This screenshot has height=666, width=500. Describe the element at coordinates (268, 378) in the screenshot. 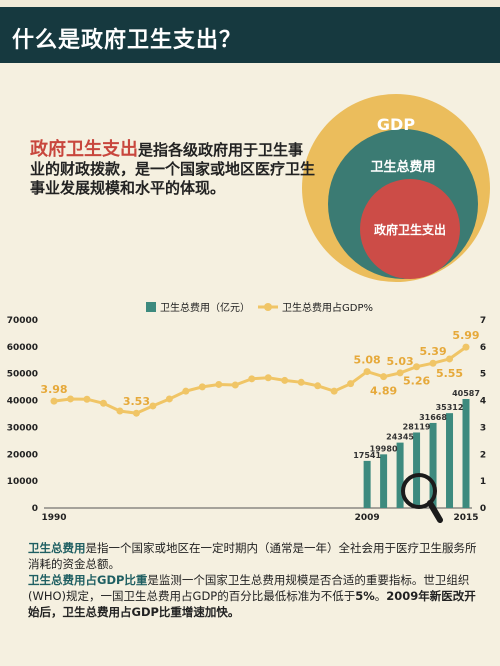

I see `line-point-2003` at that location.